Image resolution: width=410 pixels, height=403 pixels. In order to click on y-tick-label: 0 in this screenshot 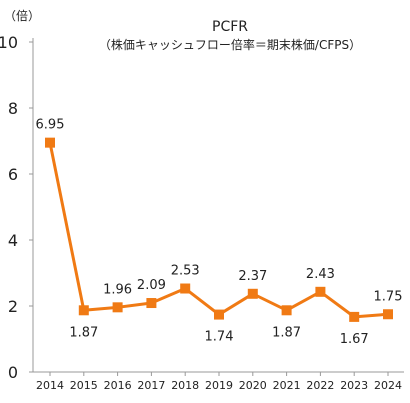, I will do `click(13, 372)`.